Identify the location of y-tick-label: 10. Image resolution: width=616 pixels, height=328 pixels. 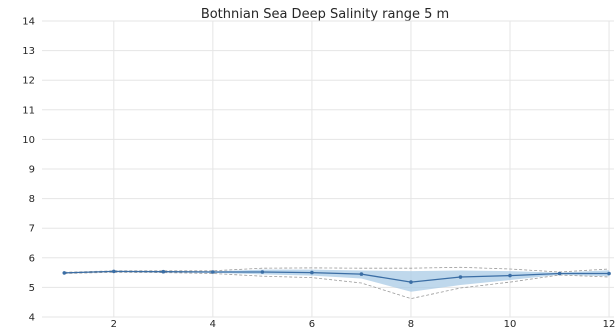
(28, 140).